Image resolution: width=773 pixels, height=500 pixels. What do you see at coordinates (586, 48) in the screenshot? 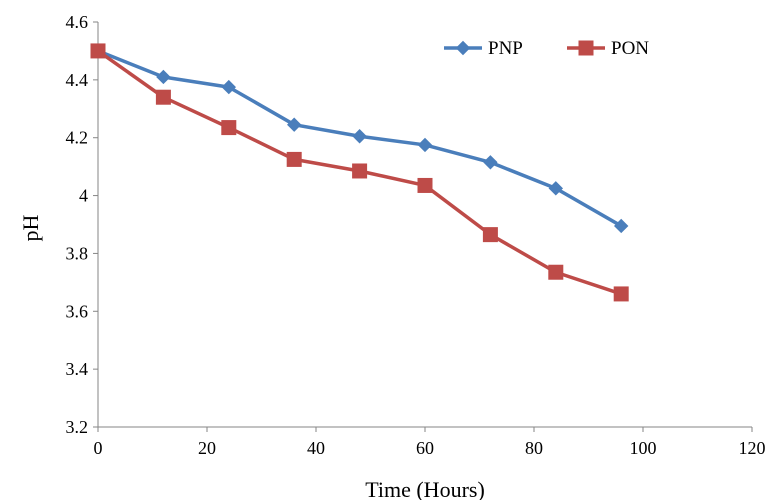
I see `legend-pon-marker` at bounding box center [586, 48].